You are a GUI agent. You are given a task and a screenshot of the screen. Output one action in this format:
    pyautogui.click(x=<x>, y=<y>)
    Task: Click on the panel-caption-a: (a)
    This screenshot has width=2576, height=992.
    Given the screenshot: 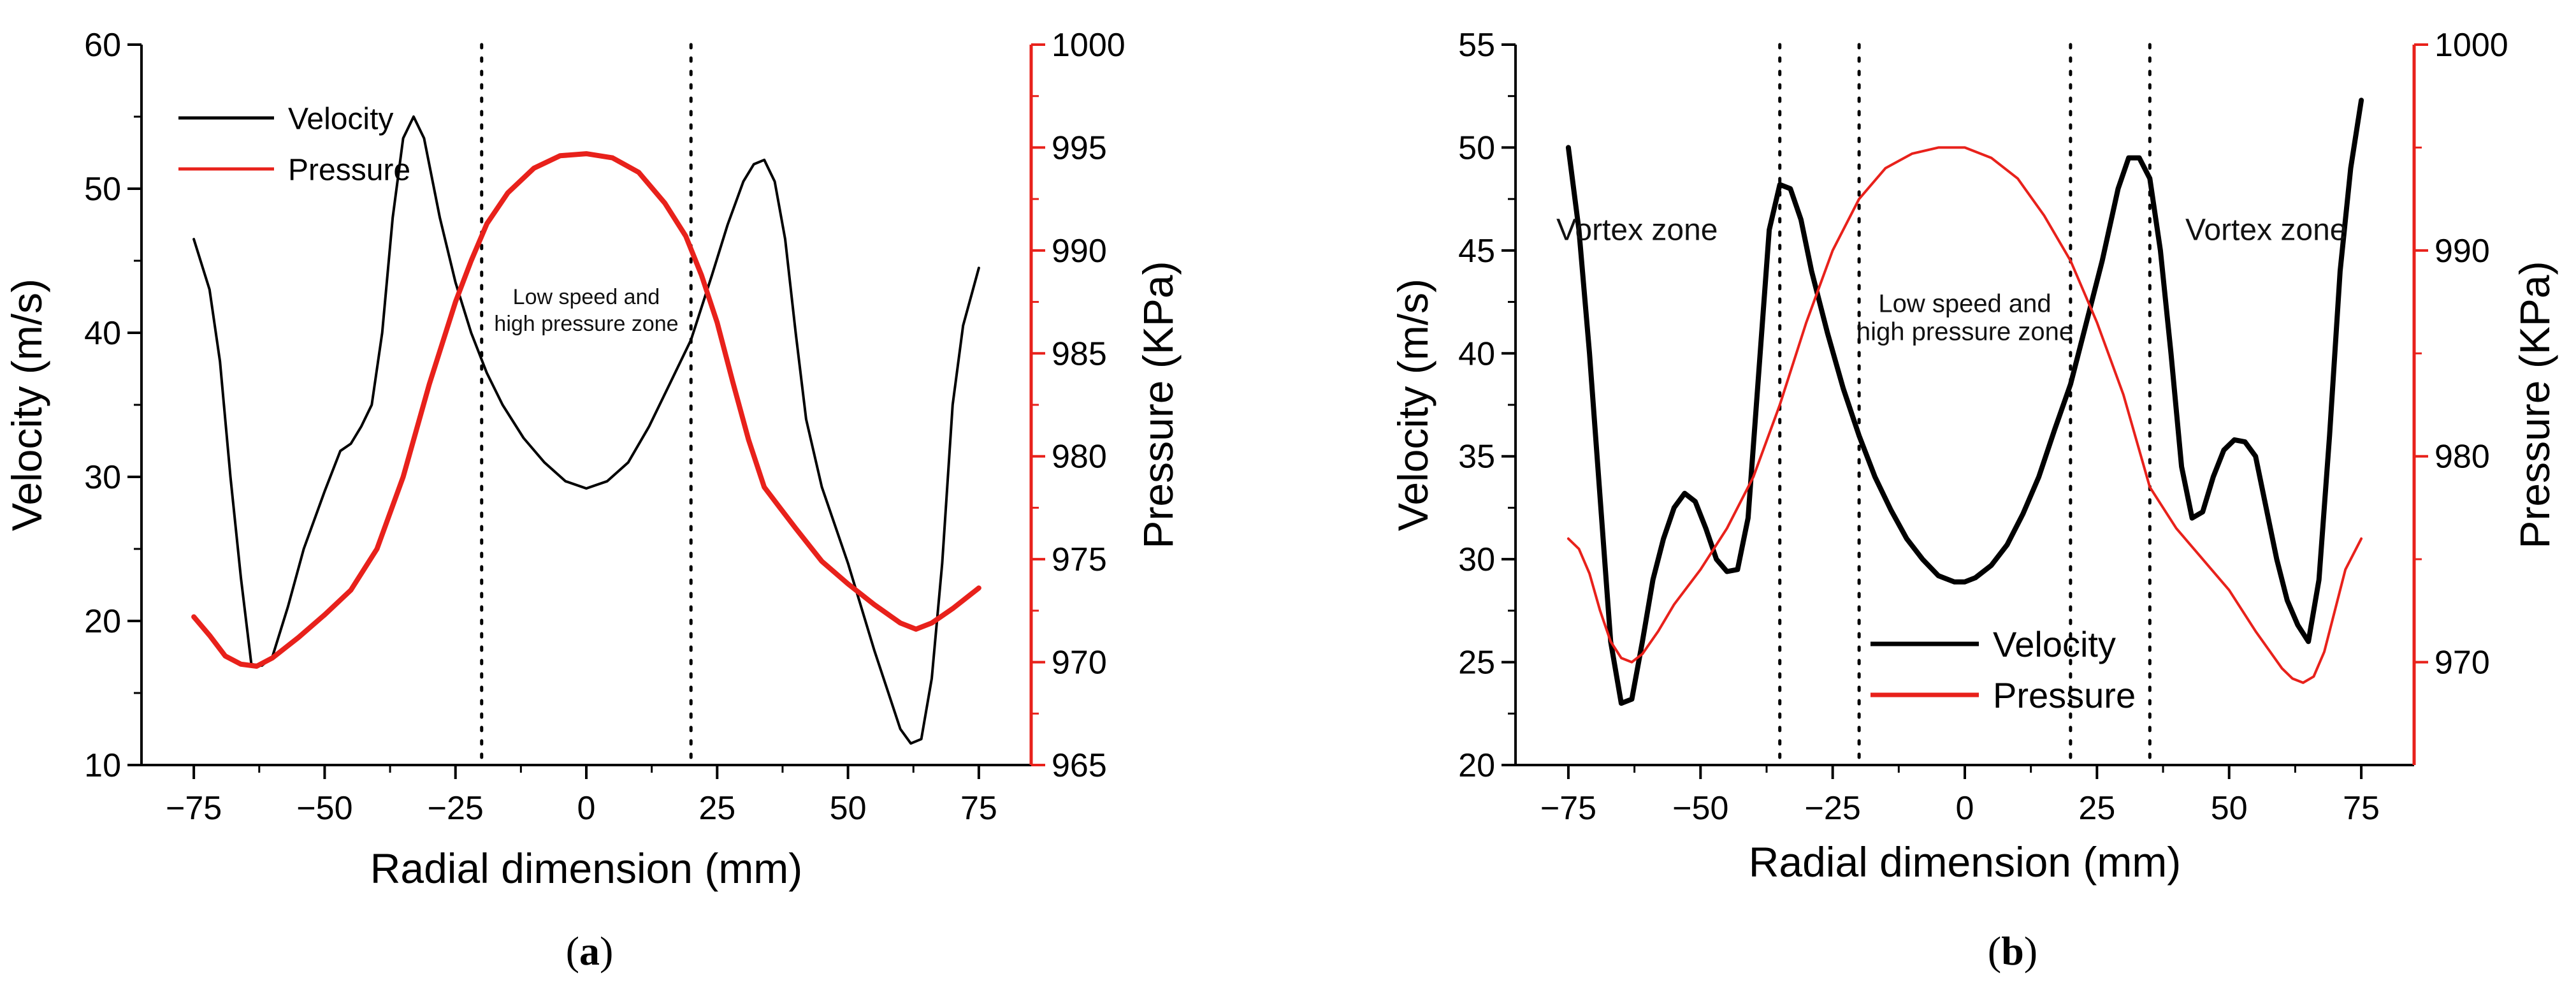 What is the action you would take?
    pyautogui.click(x=590, y=951)
    